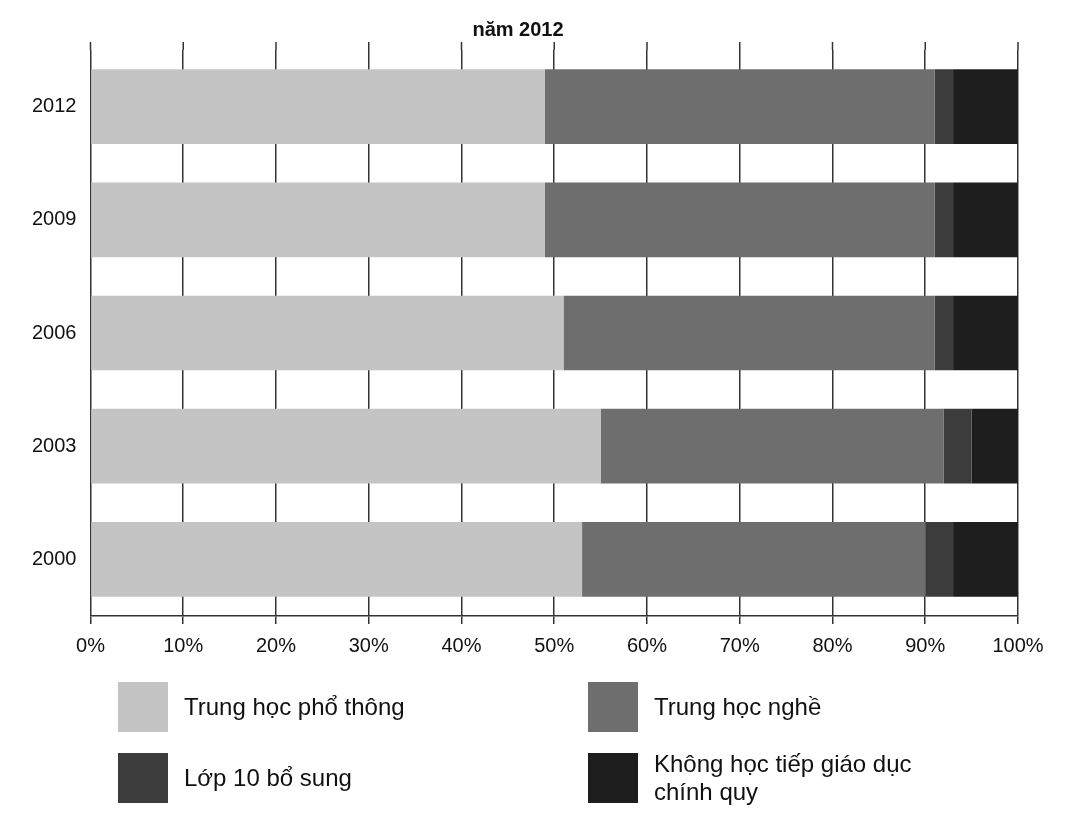 The image size is (1069, 835). Describe the element at coordinates (54, 331) in the screenshot. I see `y-tick-label: 2006` at that location.